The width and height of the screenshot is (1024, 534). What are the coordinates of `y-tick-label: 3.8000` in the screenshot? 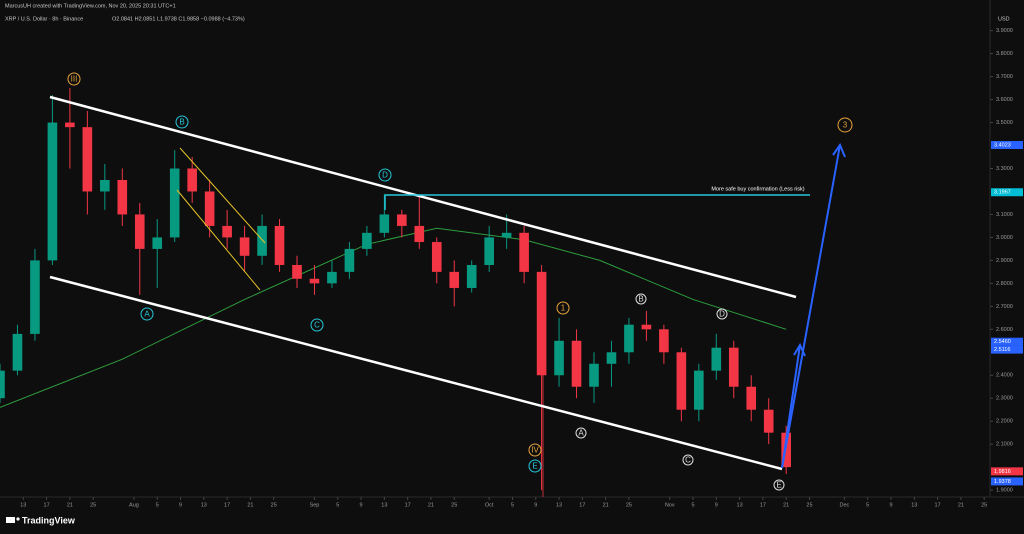 It's located at (1004, 54).